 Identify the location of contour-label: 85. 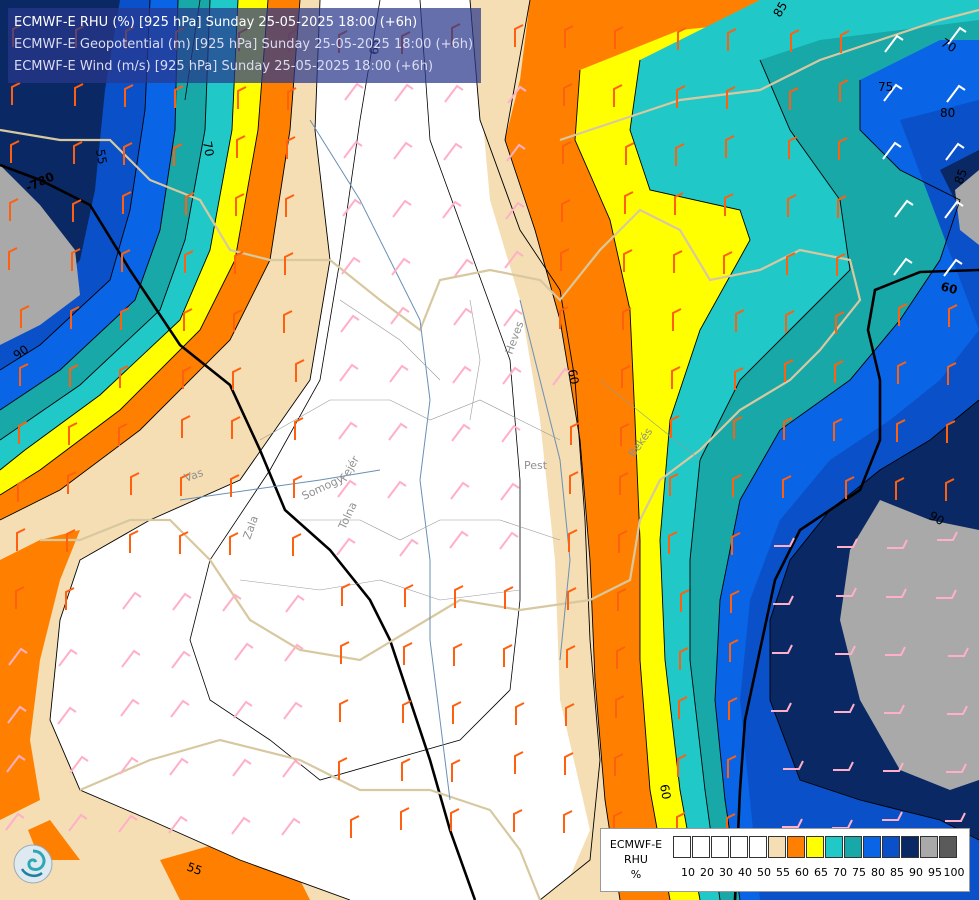
(780, 10).